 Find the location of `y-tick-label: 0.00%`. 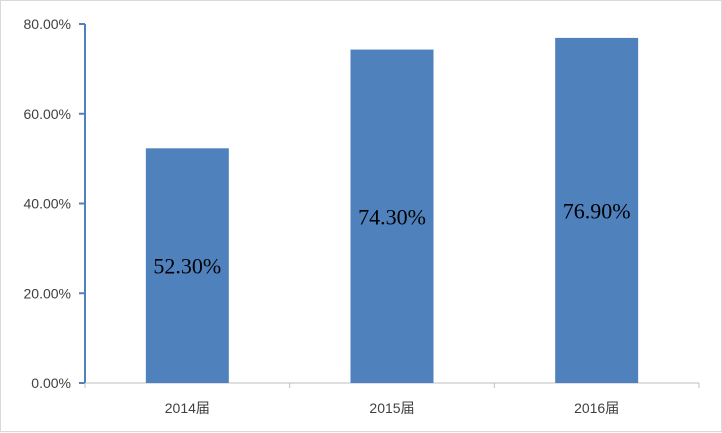

y-tick-label: 0.00% is located at coordinates (51, 383).